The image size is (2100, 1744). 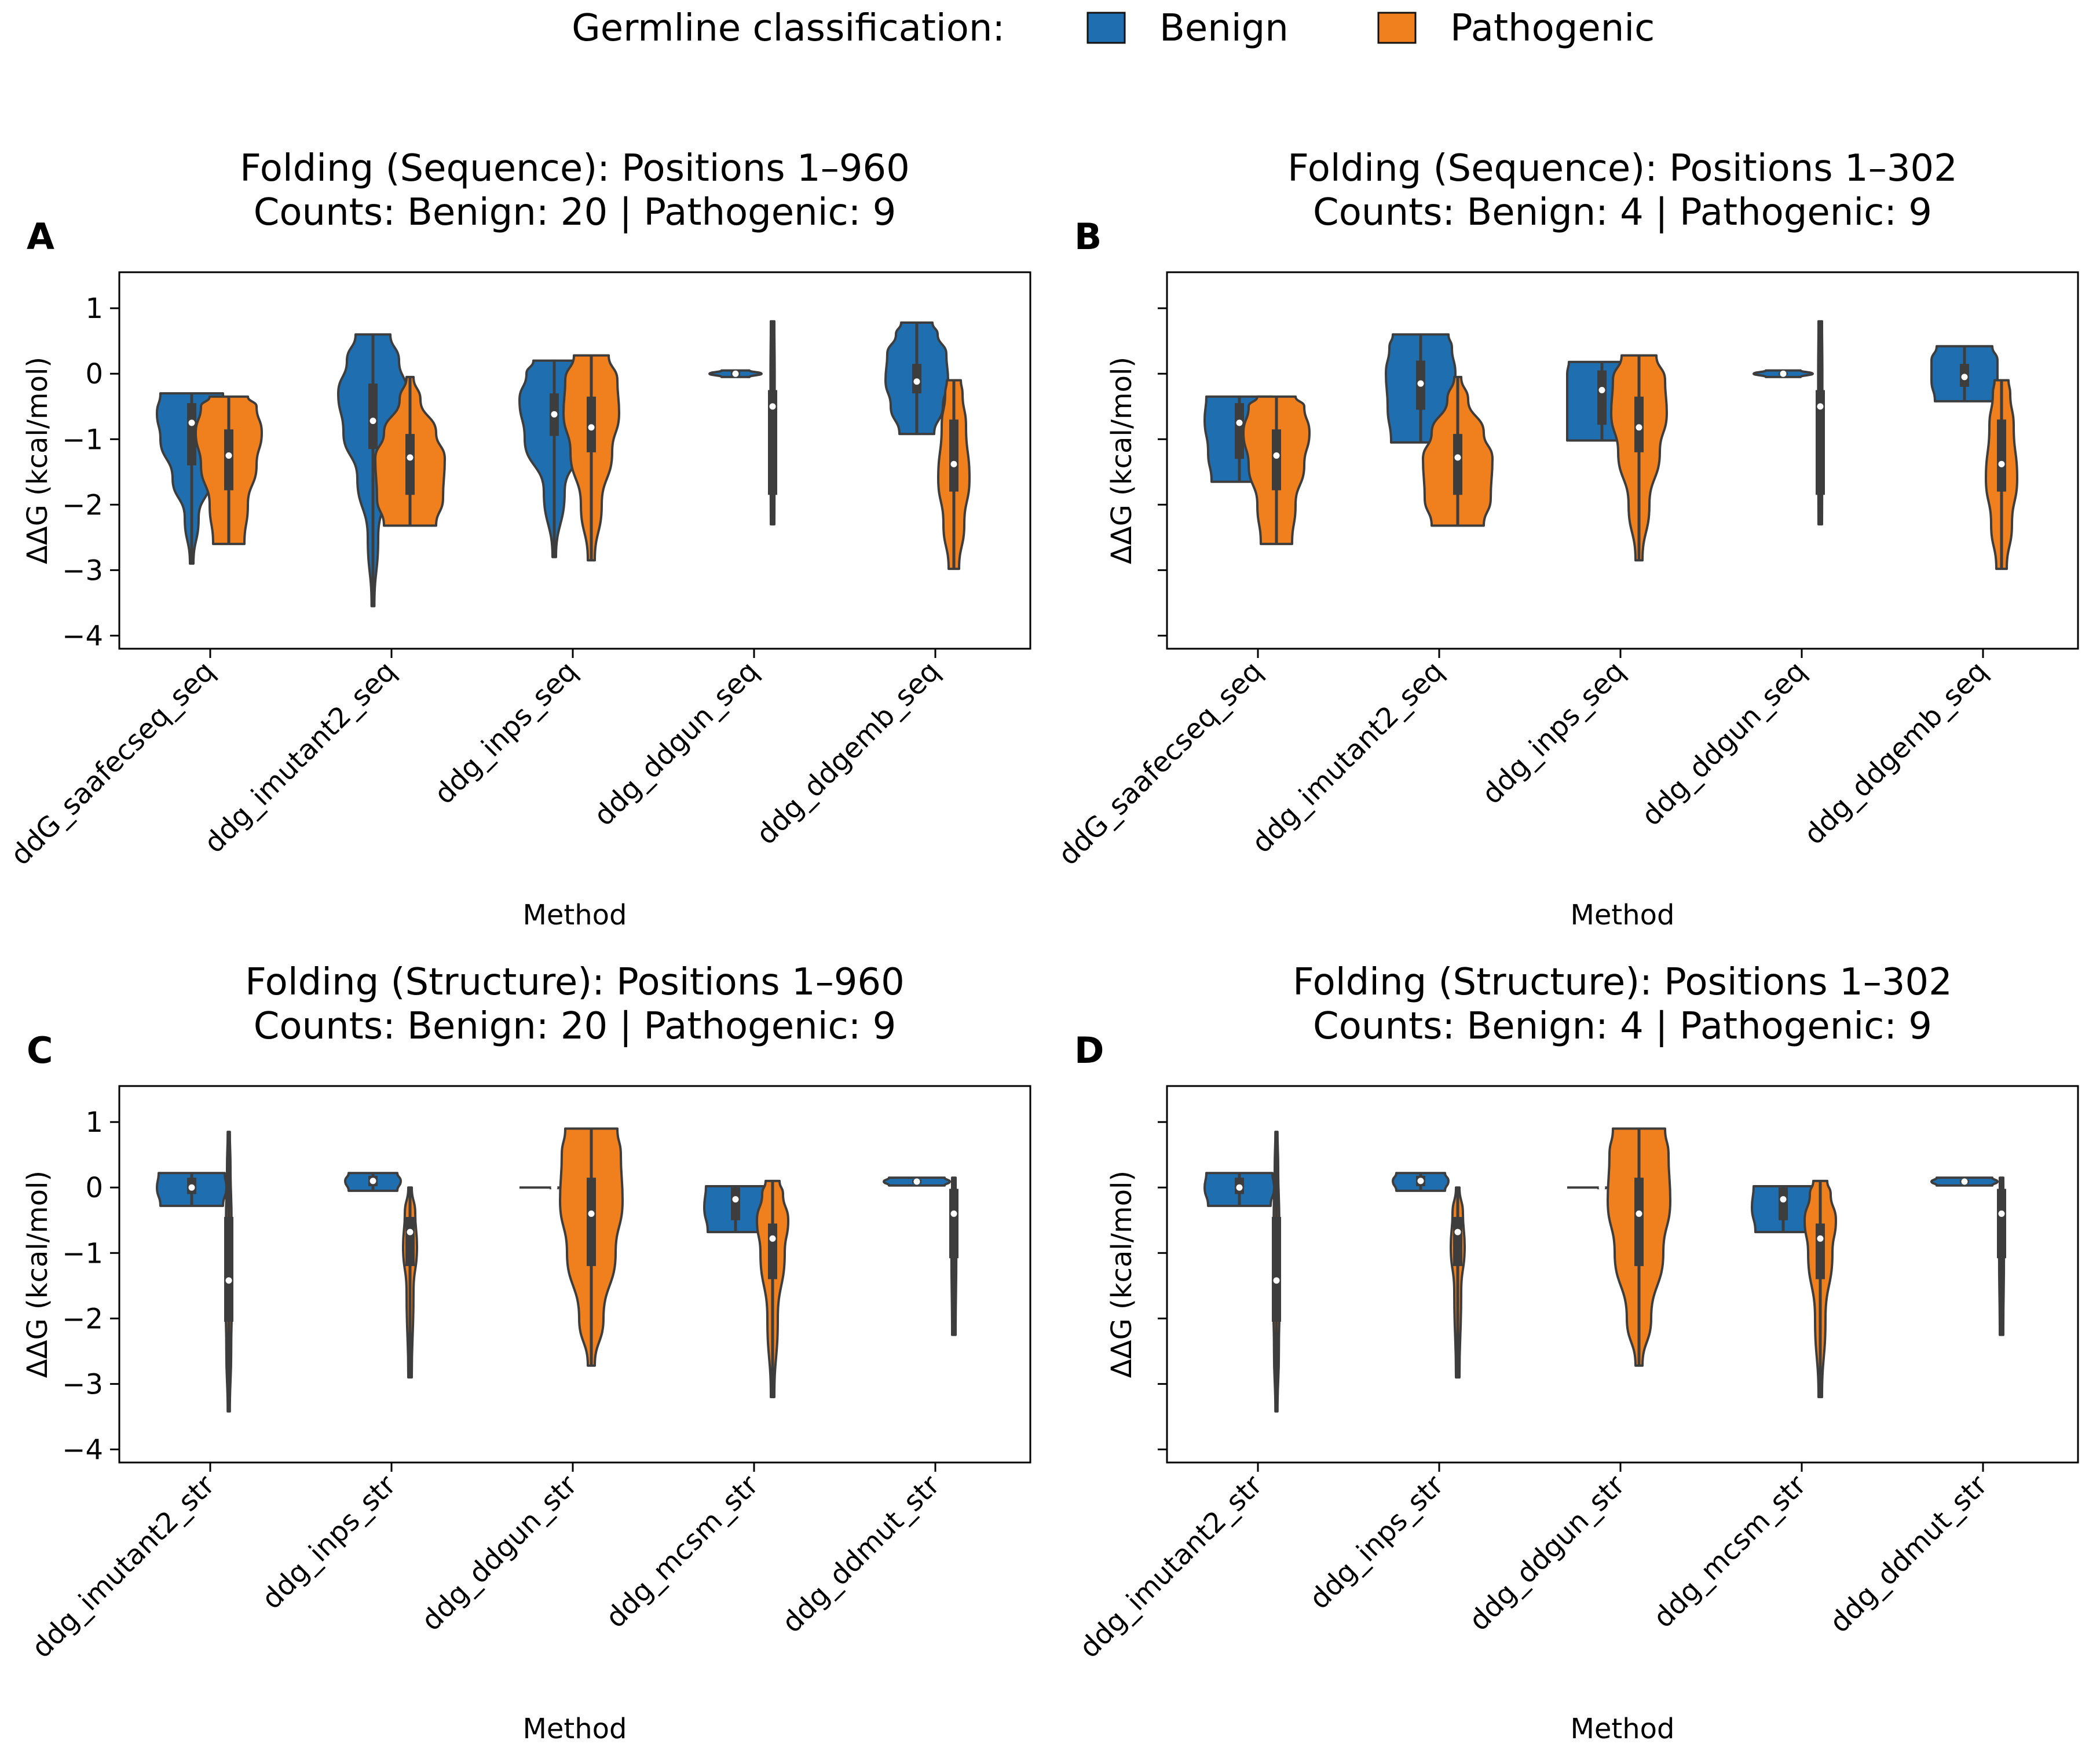 I want to click on y-axis-label: ΔΔG (kcal/mol), so click(x=1122, y=1274).